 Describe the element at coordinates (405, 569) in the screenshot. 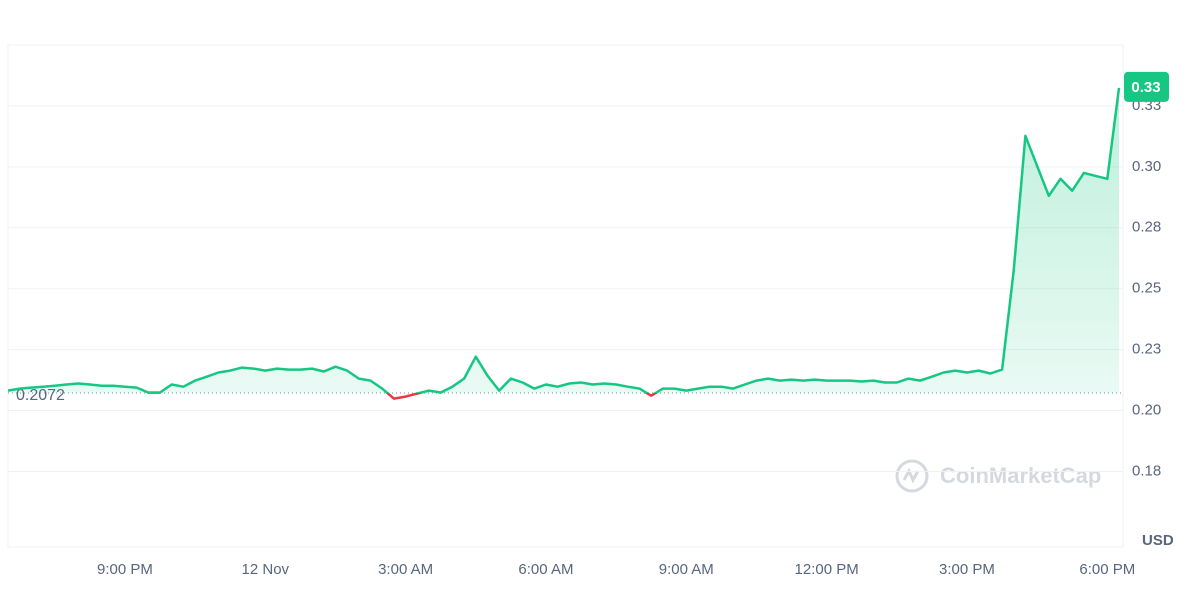

I see `x-tick-label: 3:00 AM` at that location.